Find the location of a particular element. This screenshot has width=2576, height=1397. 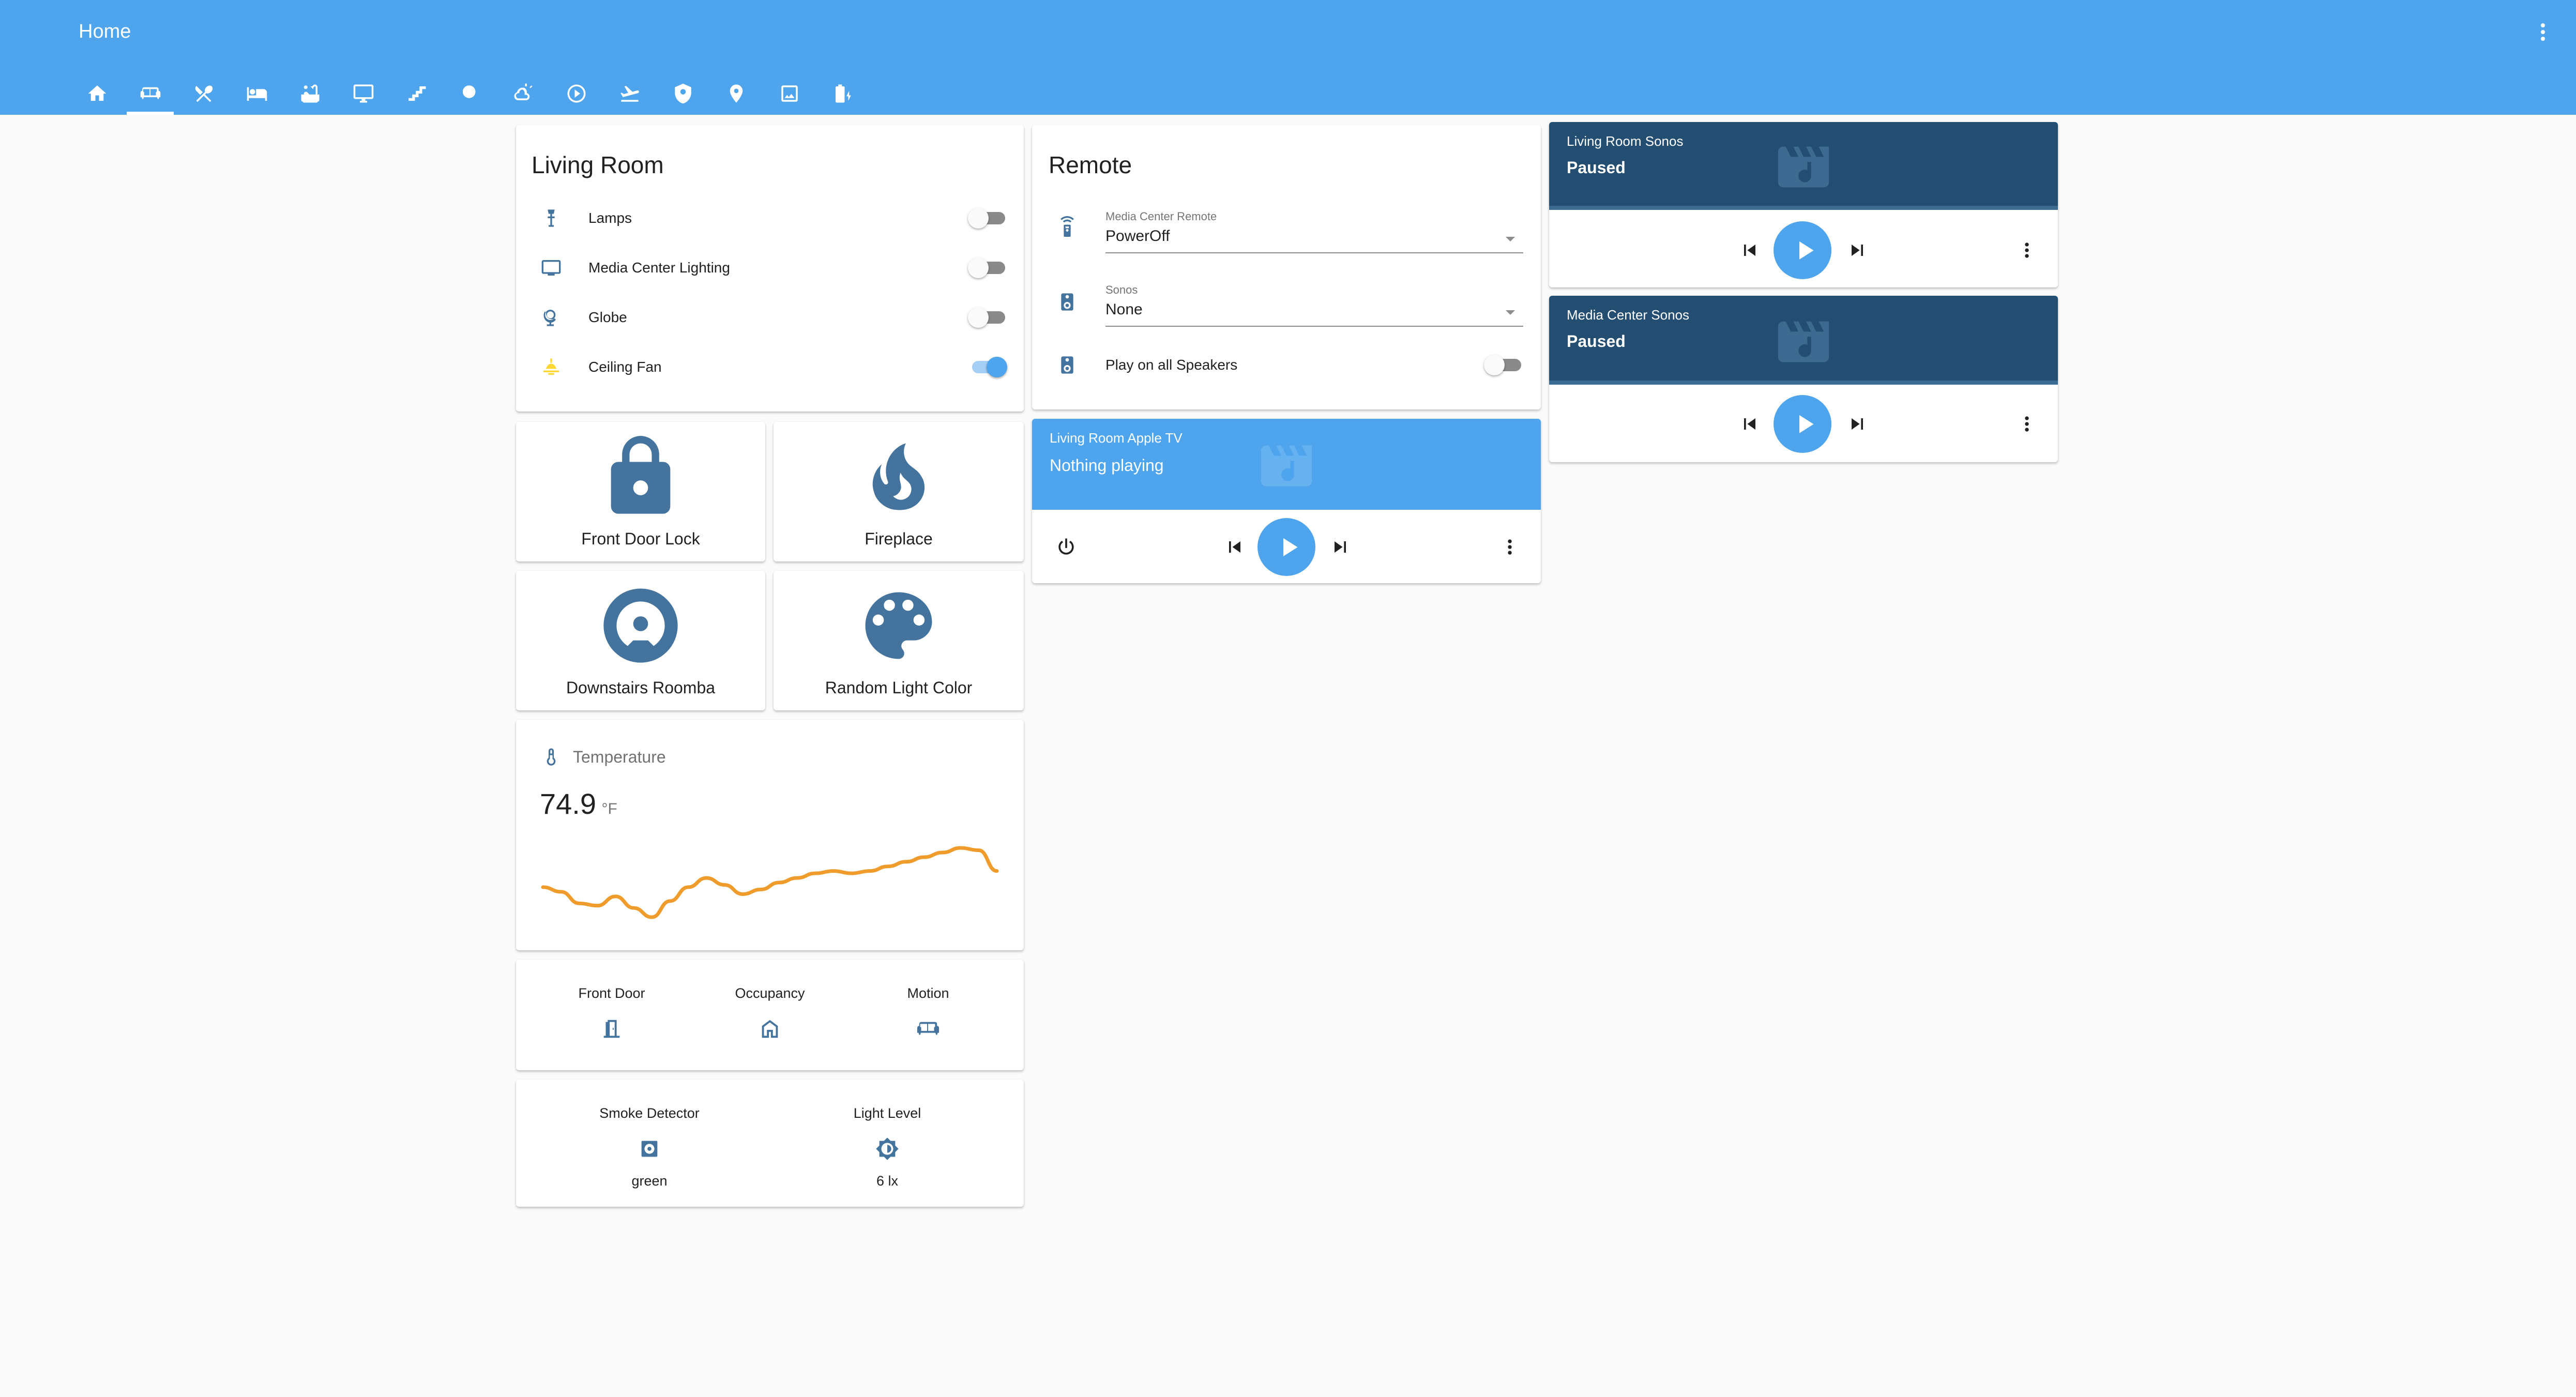

sensor-value: 74.9 °F is located at coordinates (578, 804).